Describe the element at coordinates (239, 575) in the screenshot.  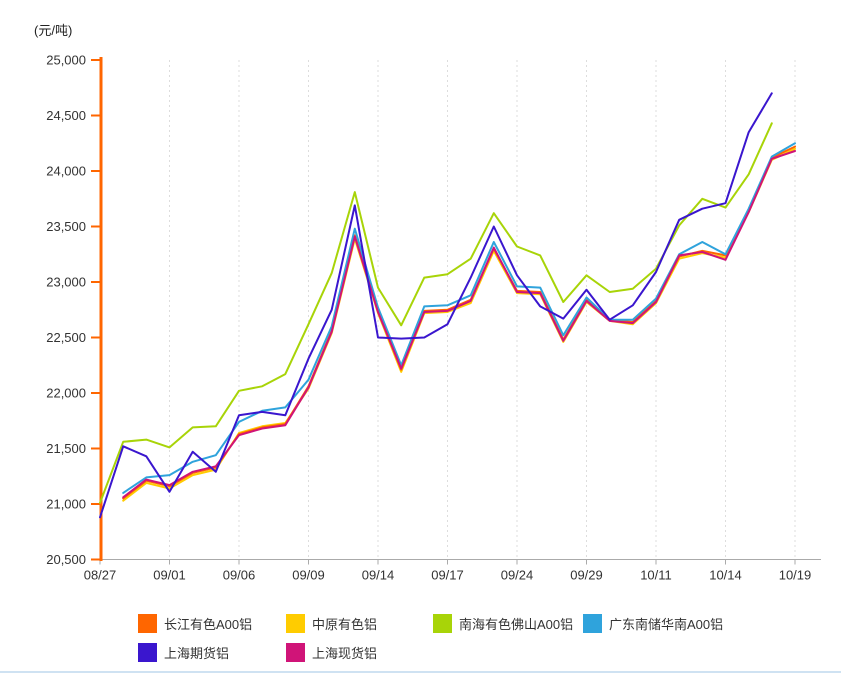
I see `x-axis-label: 09/06` at that location.